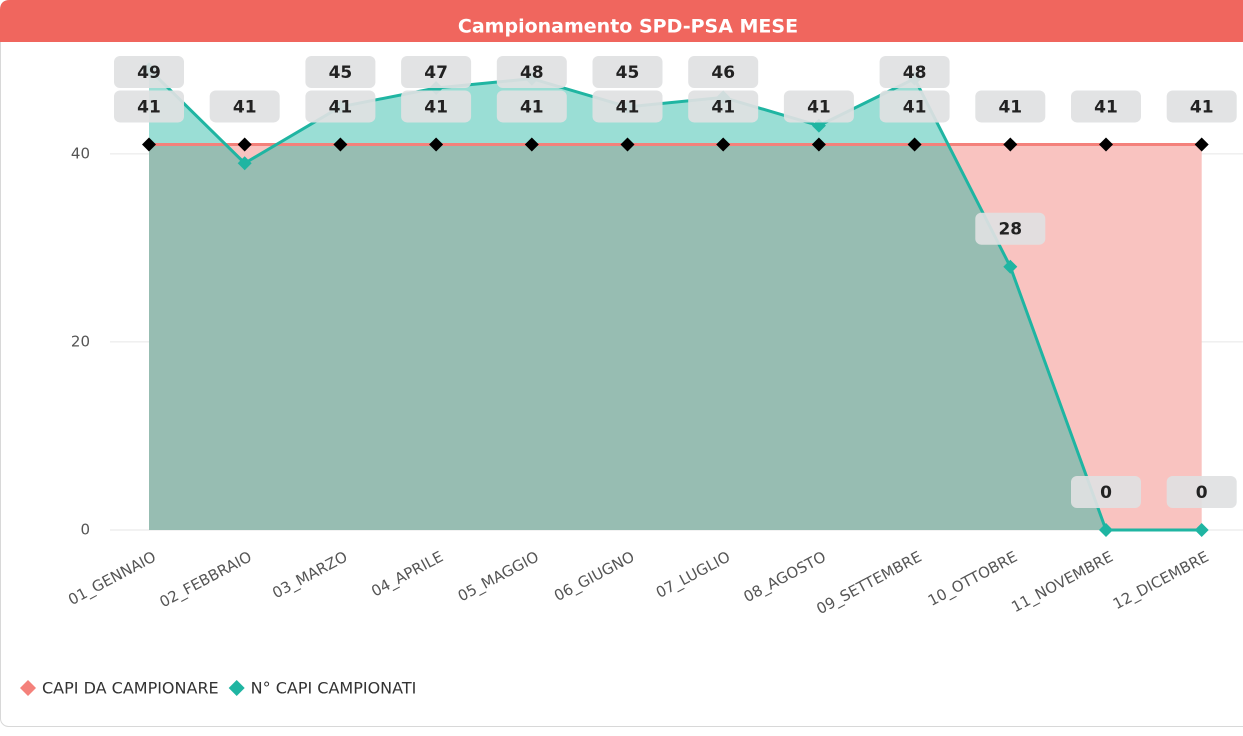  Describe the element at coordinates (436, 73) in the screenshot. I see `data-label: 47` at that location.